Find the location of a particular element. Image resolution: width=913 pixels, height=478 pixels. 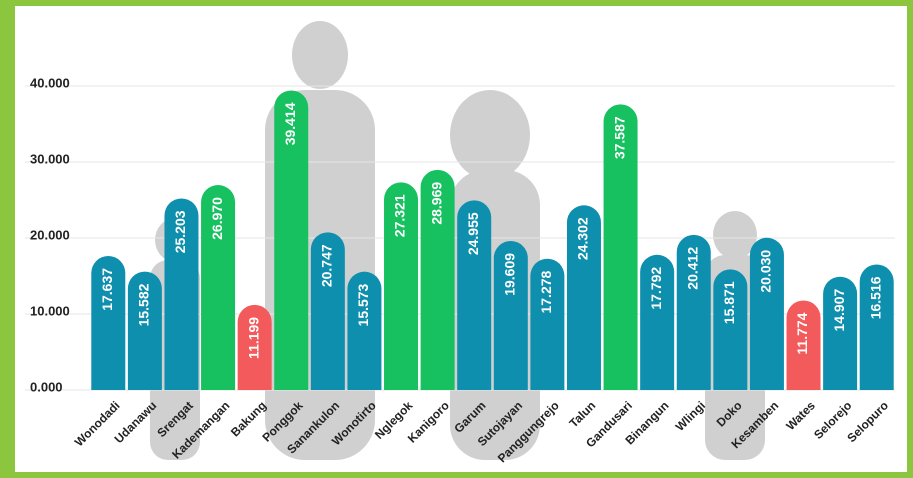

value-label: 16.516 is located at coordinates (875, 297).